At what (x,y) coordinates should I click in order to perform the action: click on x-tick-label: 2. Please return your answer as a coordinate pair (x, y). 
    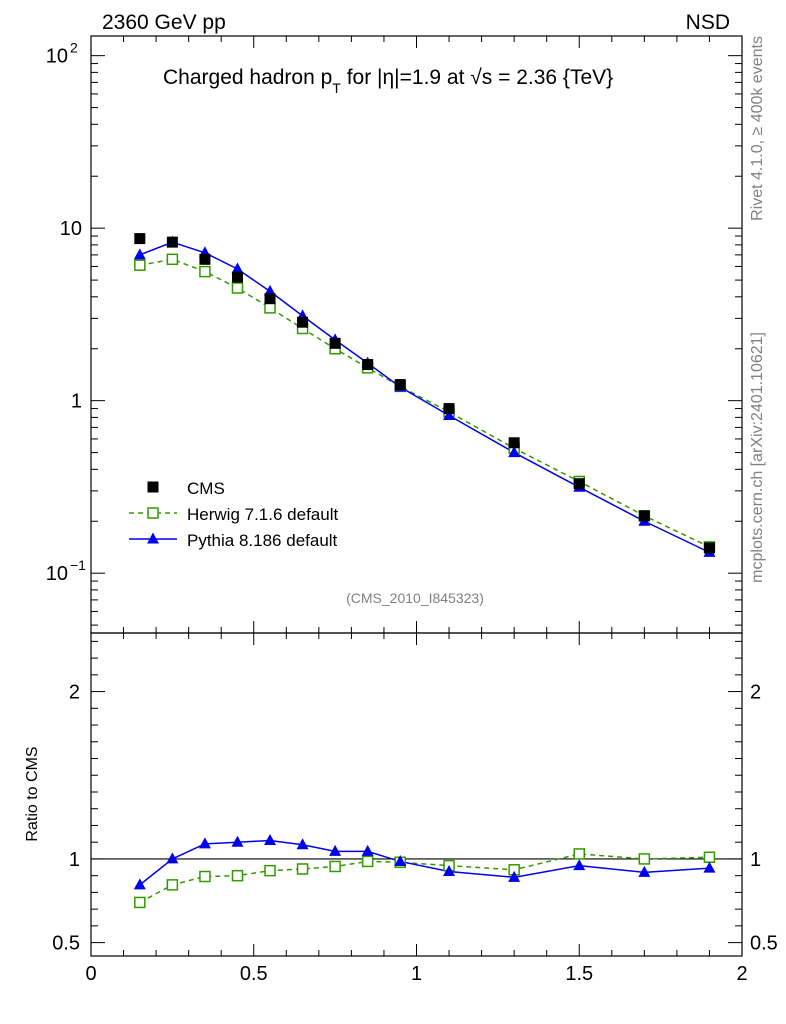
    Looking at the image, I should click on (741, 974).